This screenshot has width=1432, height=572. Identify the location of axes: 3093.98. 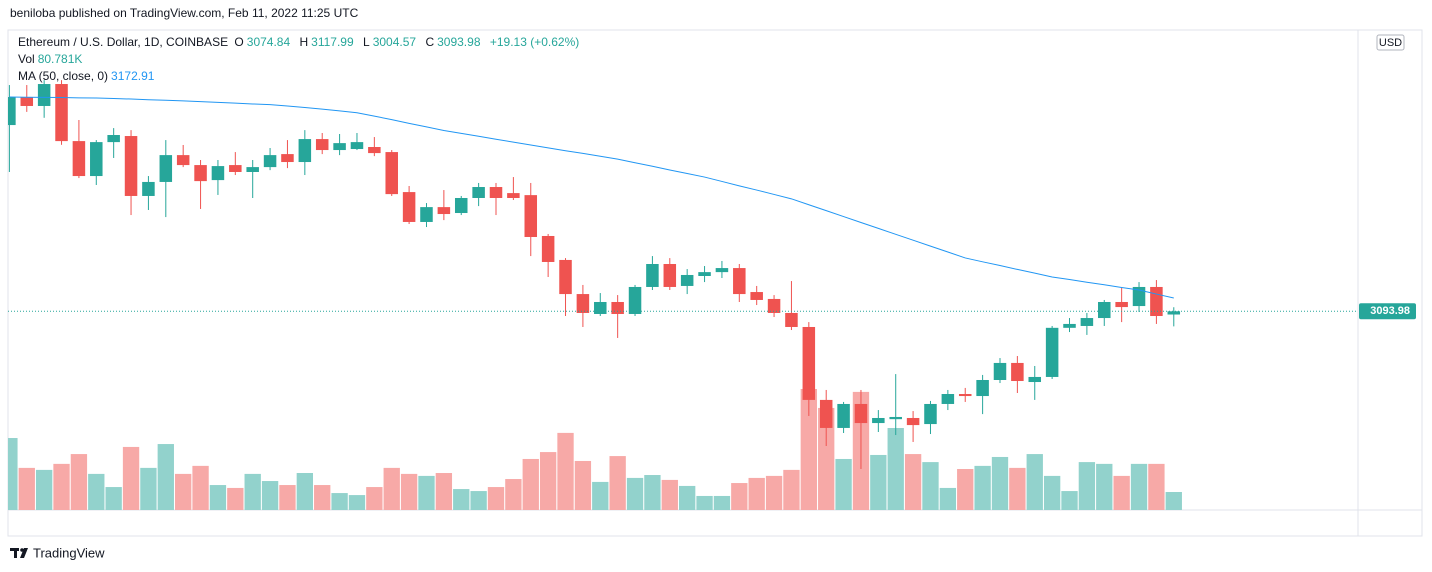
(712, 311).